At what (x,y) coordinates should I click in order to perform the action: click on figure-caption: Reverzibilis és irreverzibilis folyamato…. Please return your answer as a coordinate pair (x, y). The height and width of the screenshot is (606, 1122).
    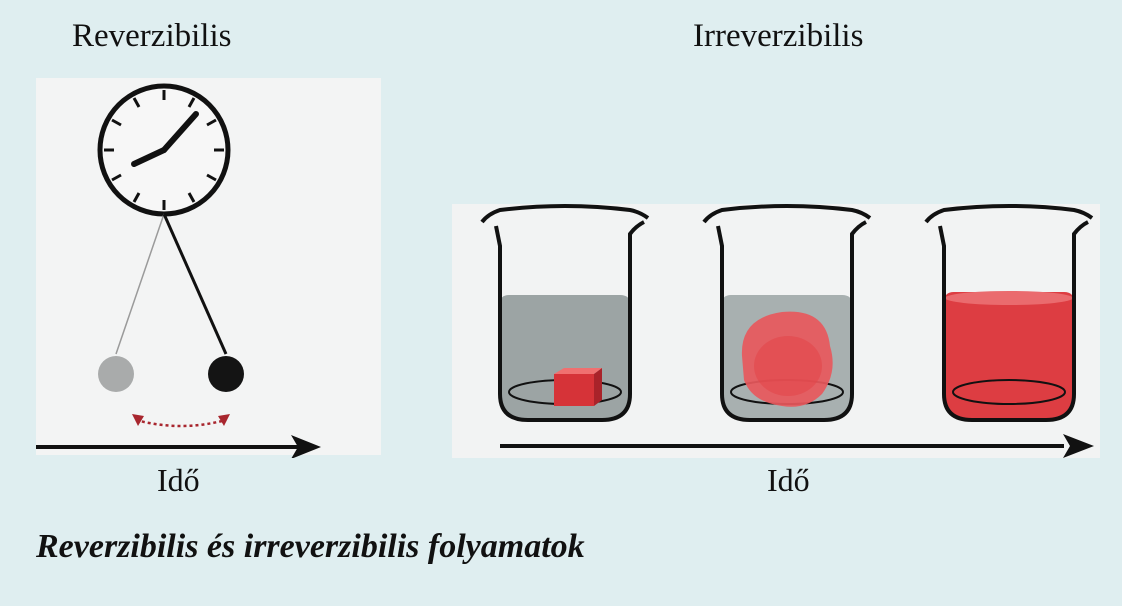
    Looking at the image, I should click on (310, 546).